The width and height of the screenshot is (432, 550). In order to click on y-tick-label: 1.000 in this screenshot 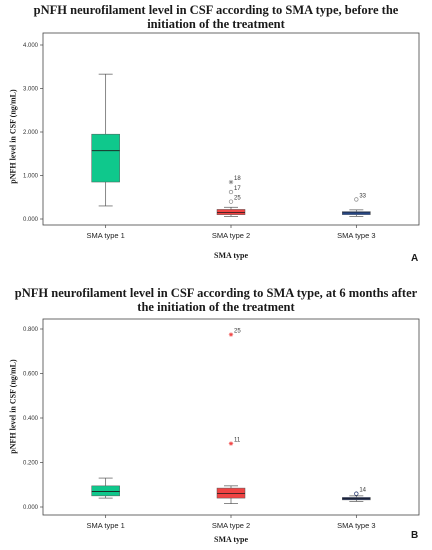, I will do `click(31, 177)`.